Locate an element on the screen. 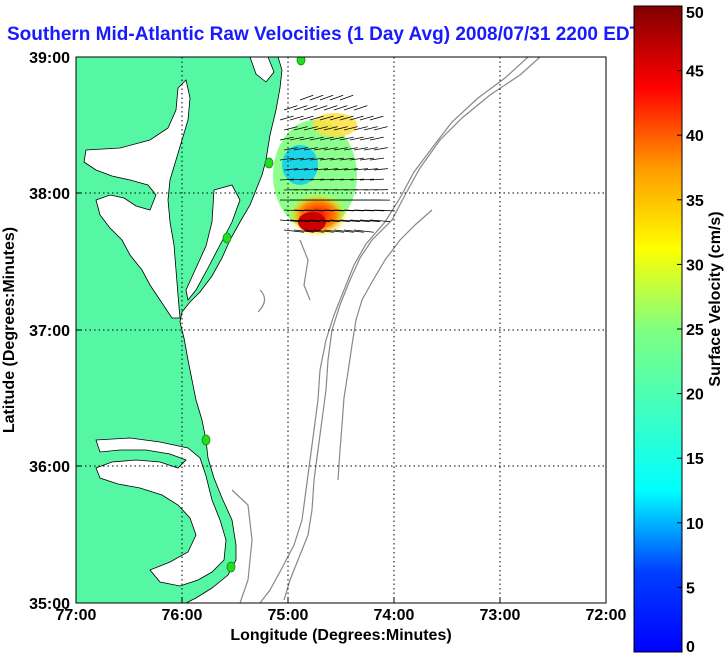 The width and height of the screenshot is (724, 659). x-tick-label: 73:00 is located at coordinates (500, 615).